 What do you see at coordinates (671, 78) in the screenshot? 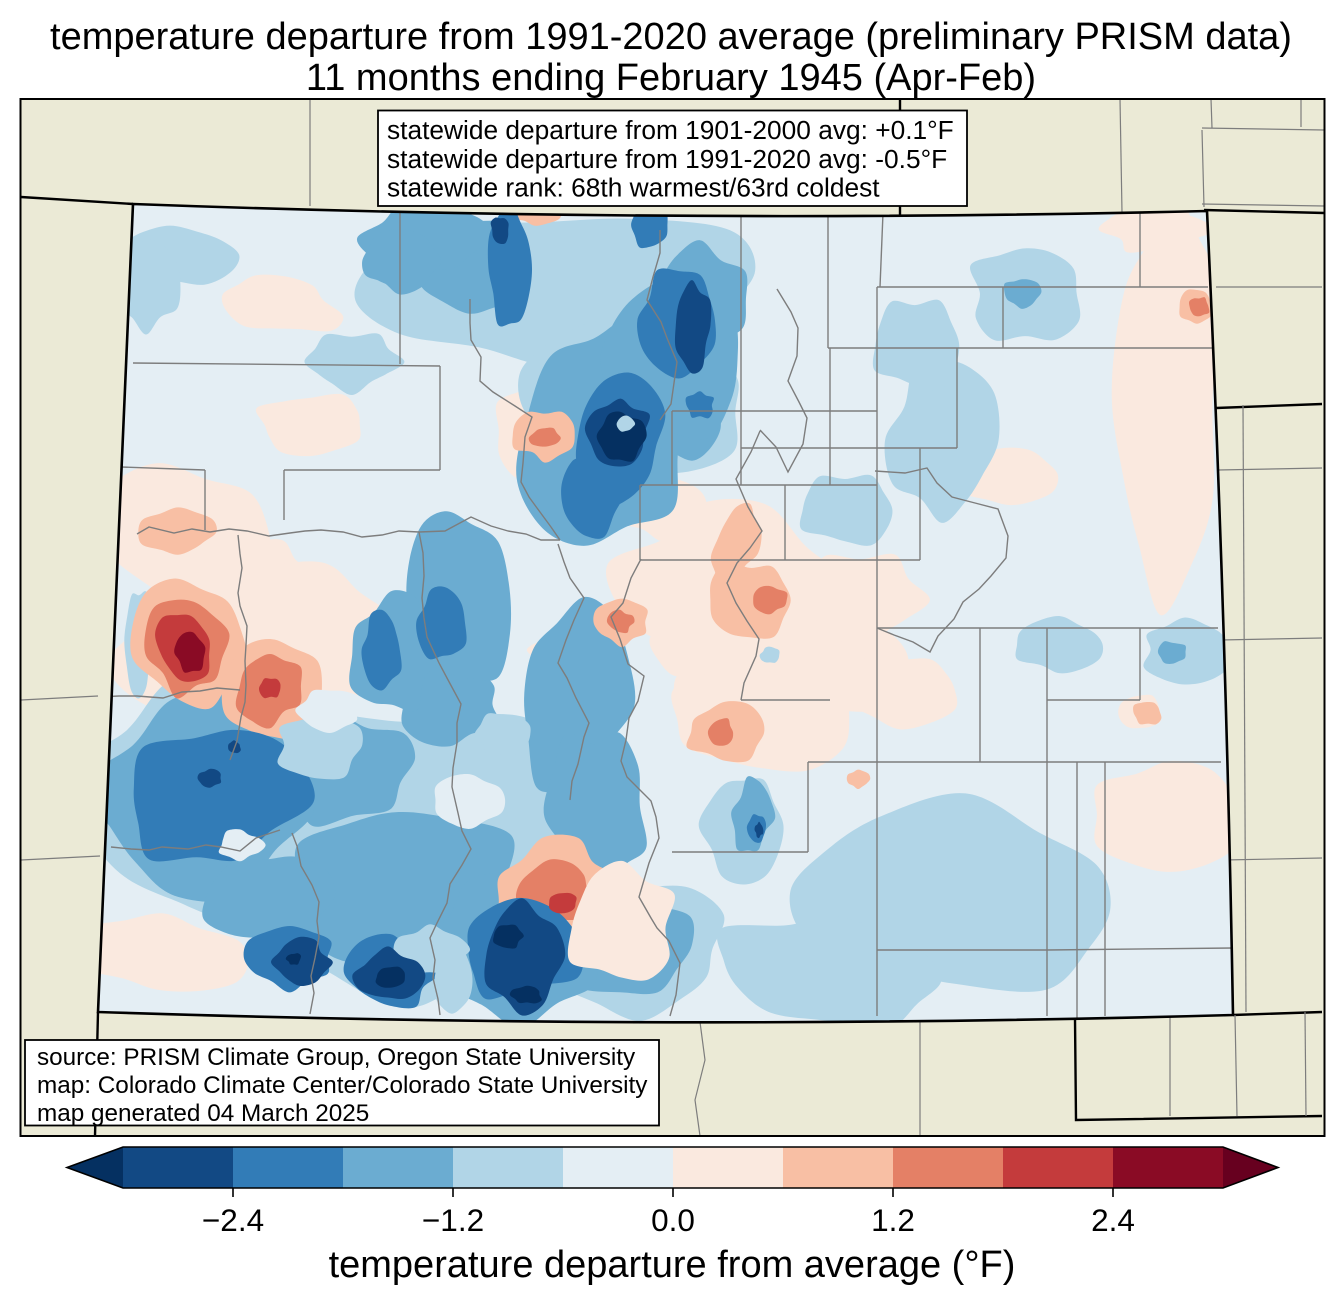
I see `svg-text:11 months ending February 1945: 11 months ending February 1945 (Apr-Feb)` at bounding box center [671, 78].